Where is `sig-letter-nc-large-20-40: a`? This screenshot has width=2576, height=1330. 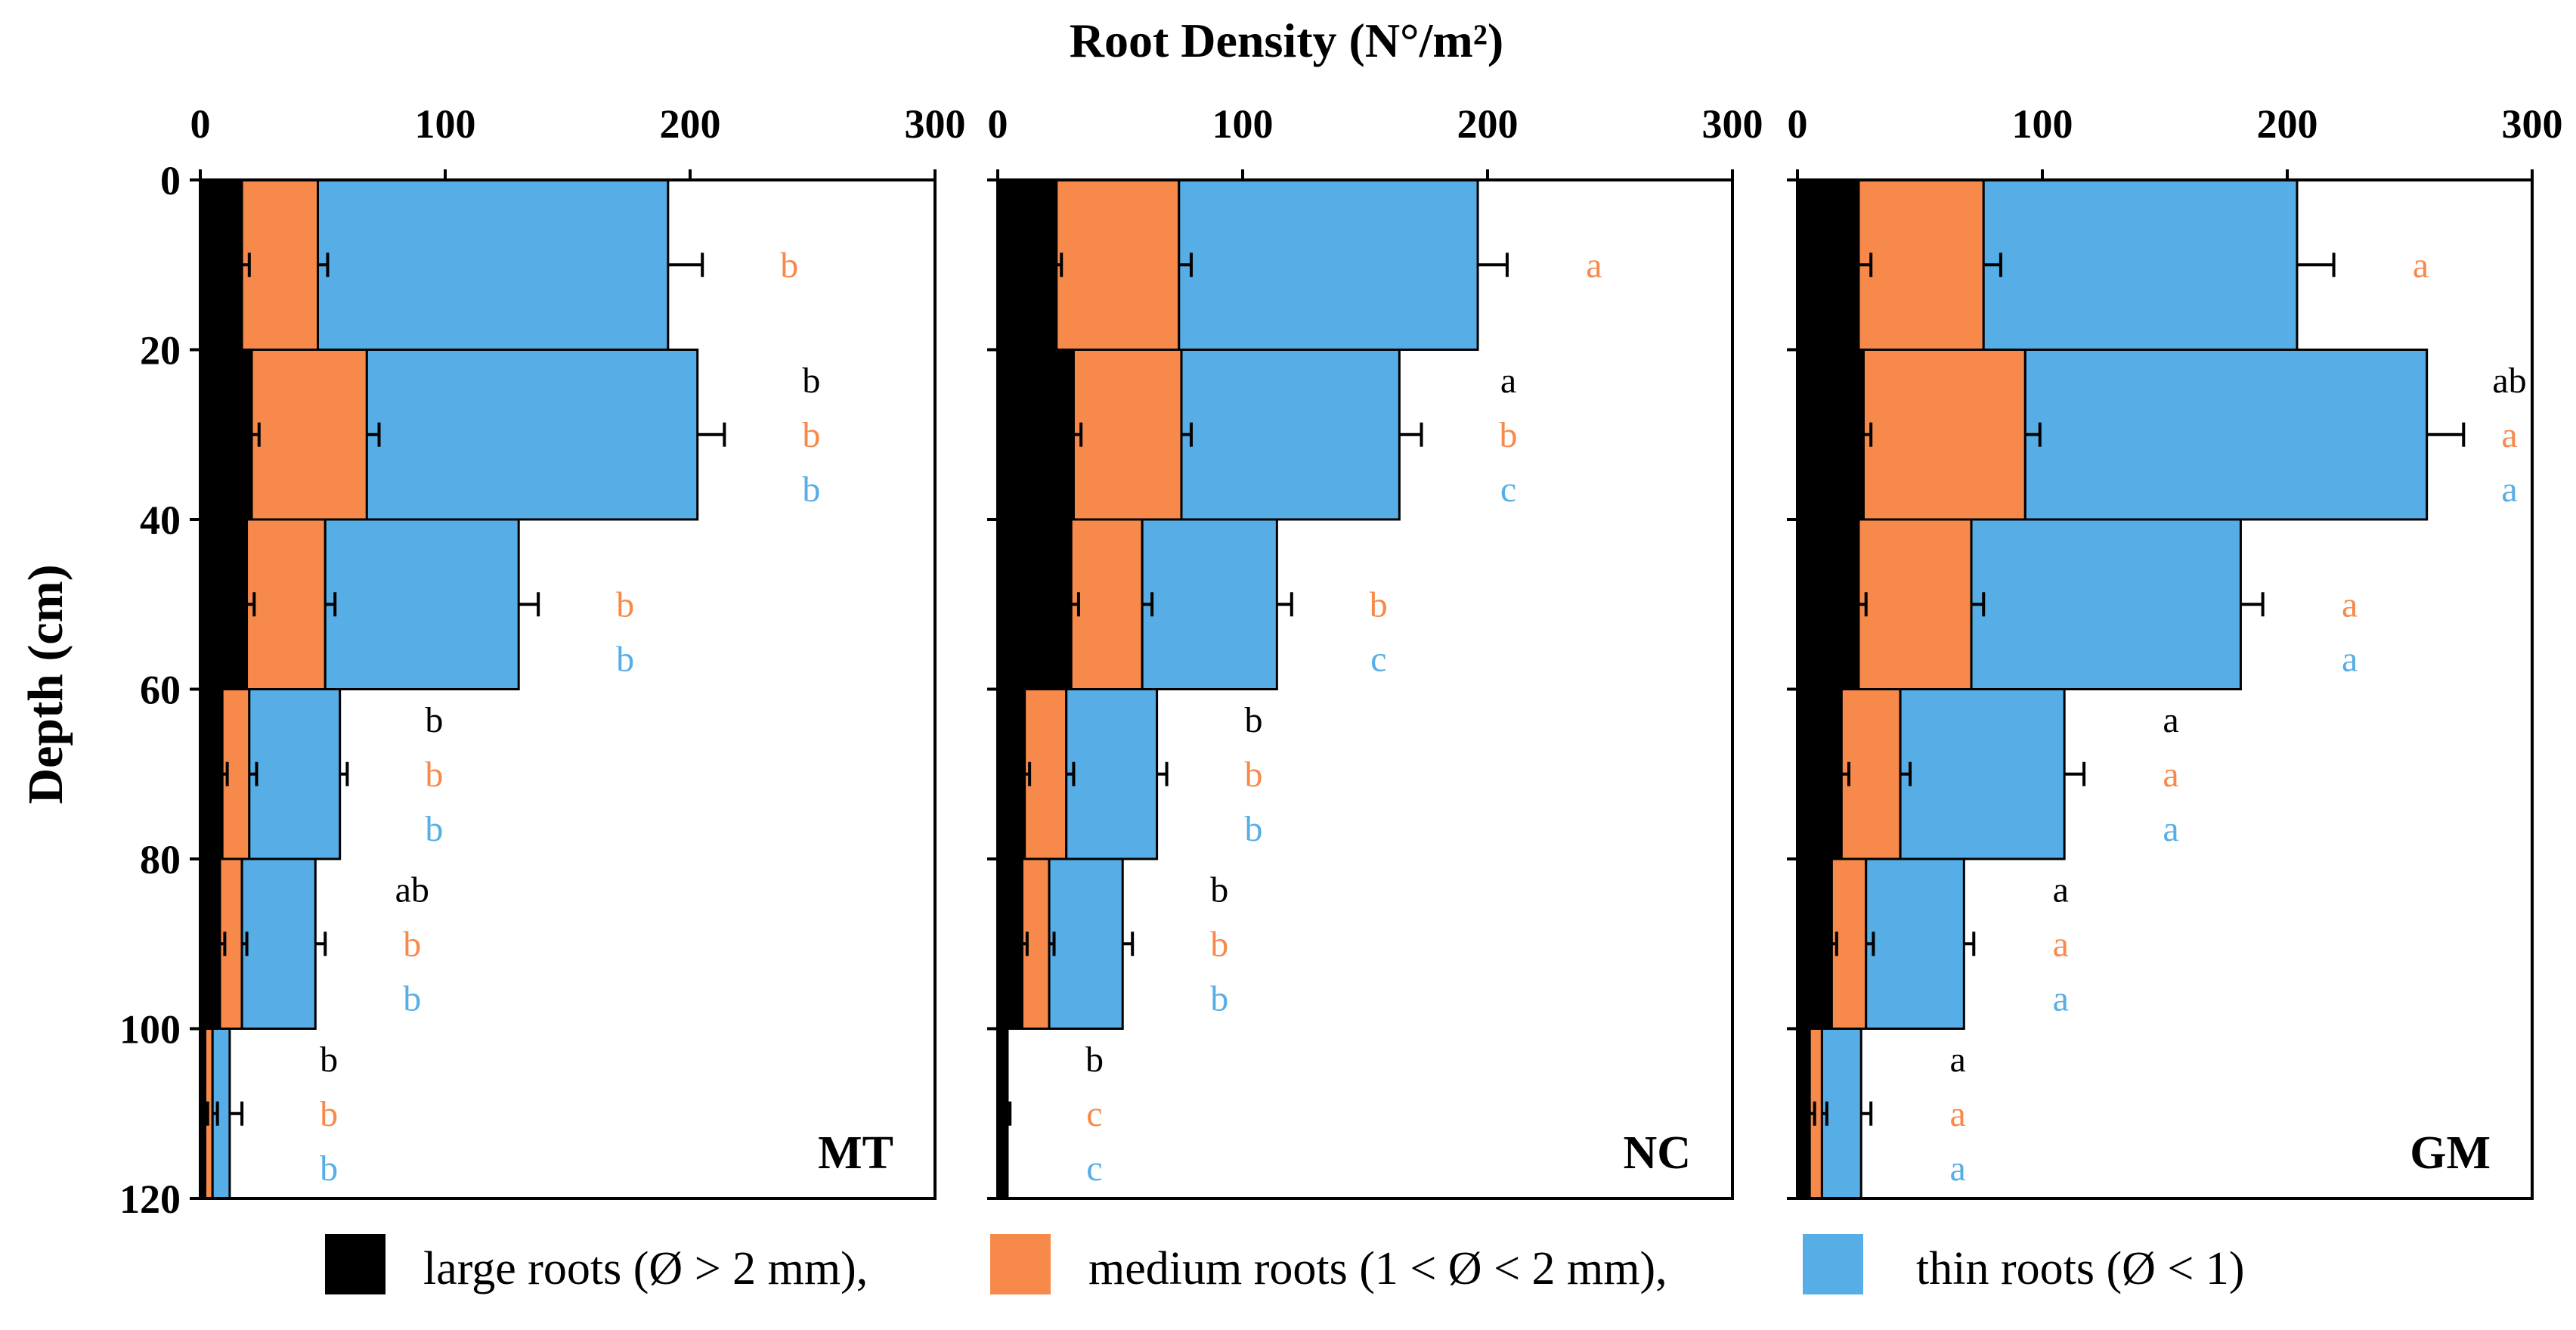
sig-letter-nc-large-20-40: a is located at coordinates (1508, 381).